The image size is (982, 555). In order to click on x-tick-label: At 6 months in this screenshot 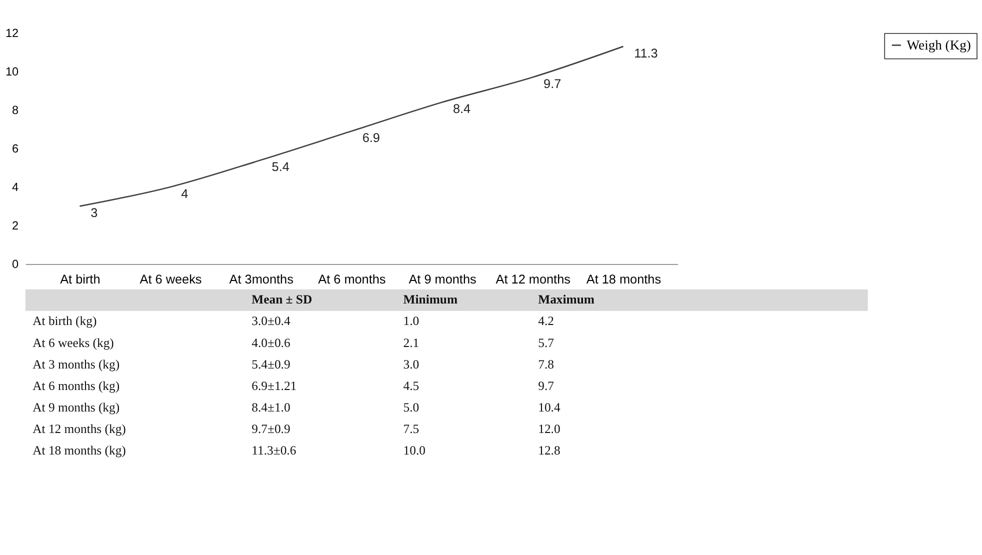, I will do `click(352, 279)`.